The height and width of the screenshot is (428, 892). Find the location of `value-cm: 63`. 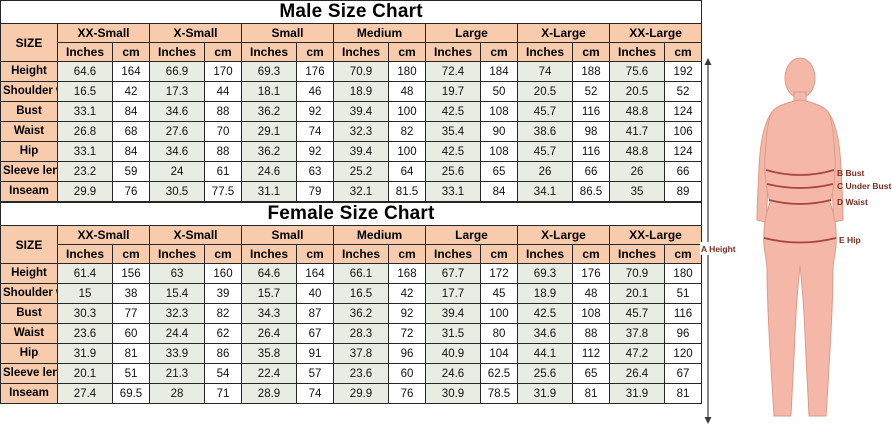

value-cm: 63 is located at coordinates (315, 171).